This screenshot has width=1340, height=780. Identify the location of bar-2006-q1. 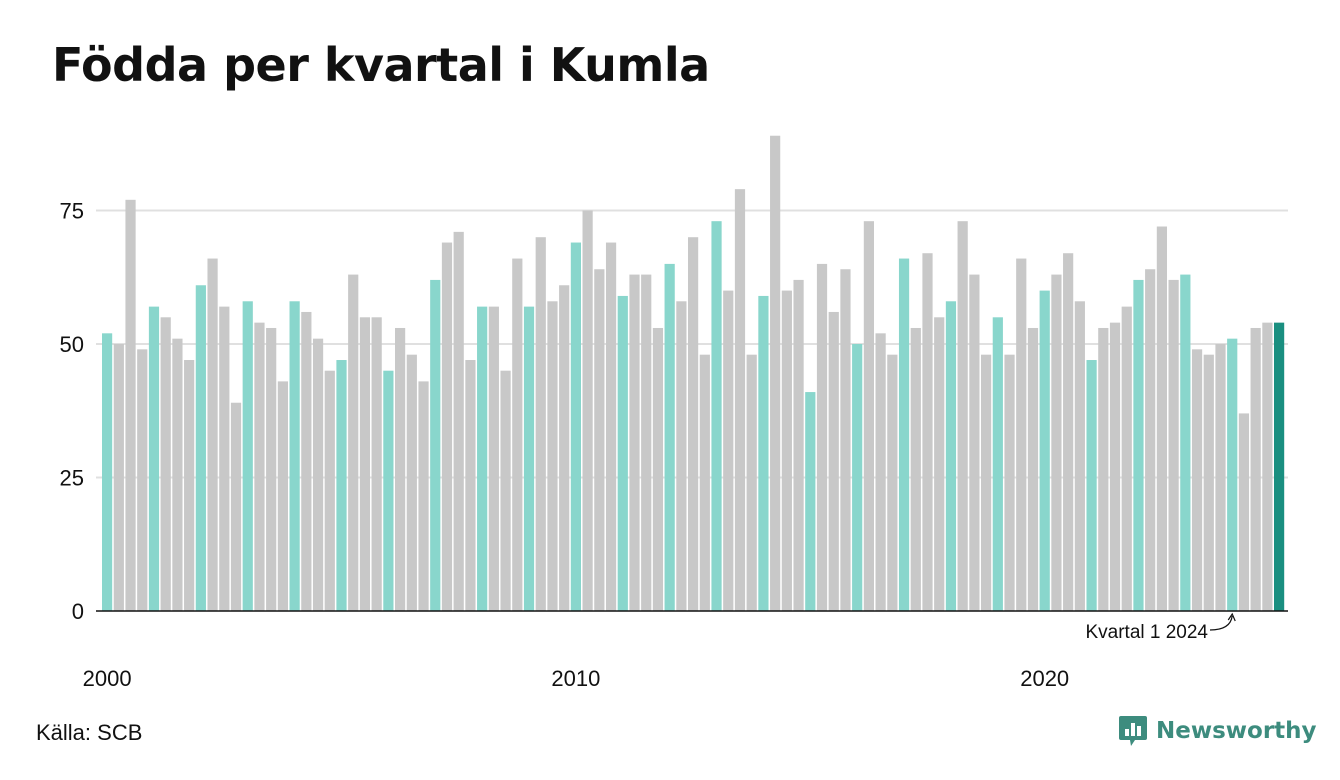
(388, 490).